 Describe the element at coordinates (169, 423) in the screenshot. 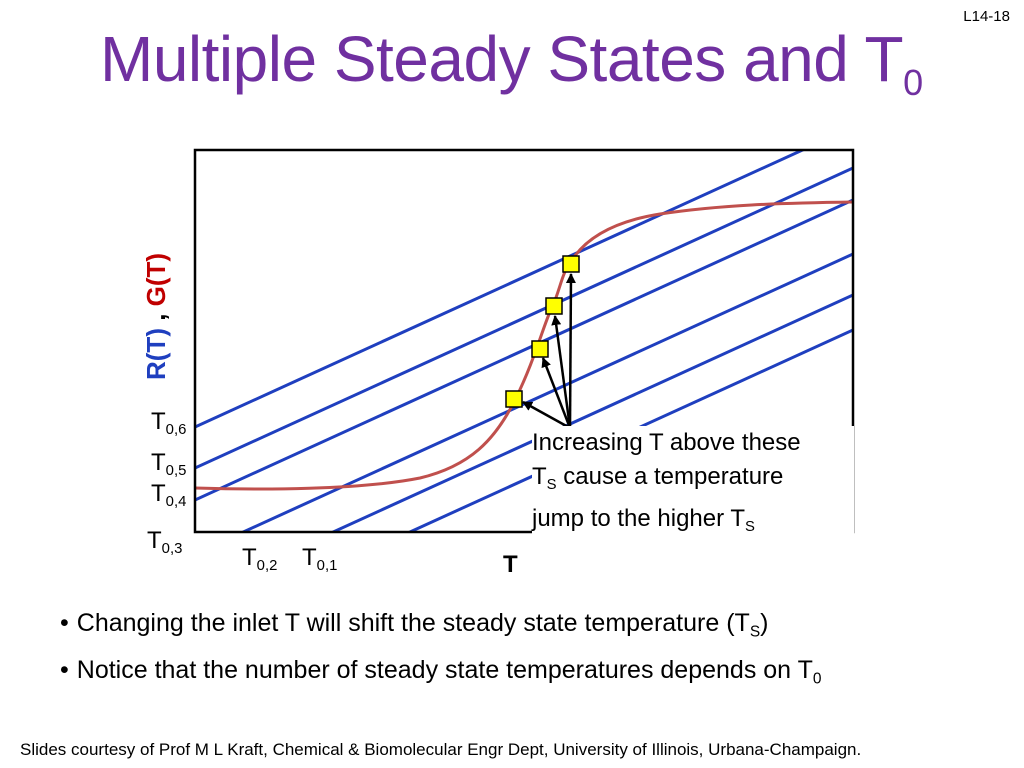

I see `label-t06: T0,6` at that location.